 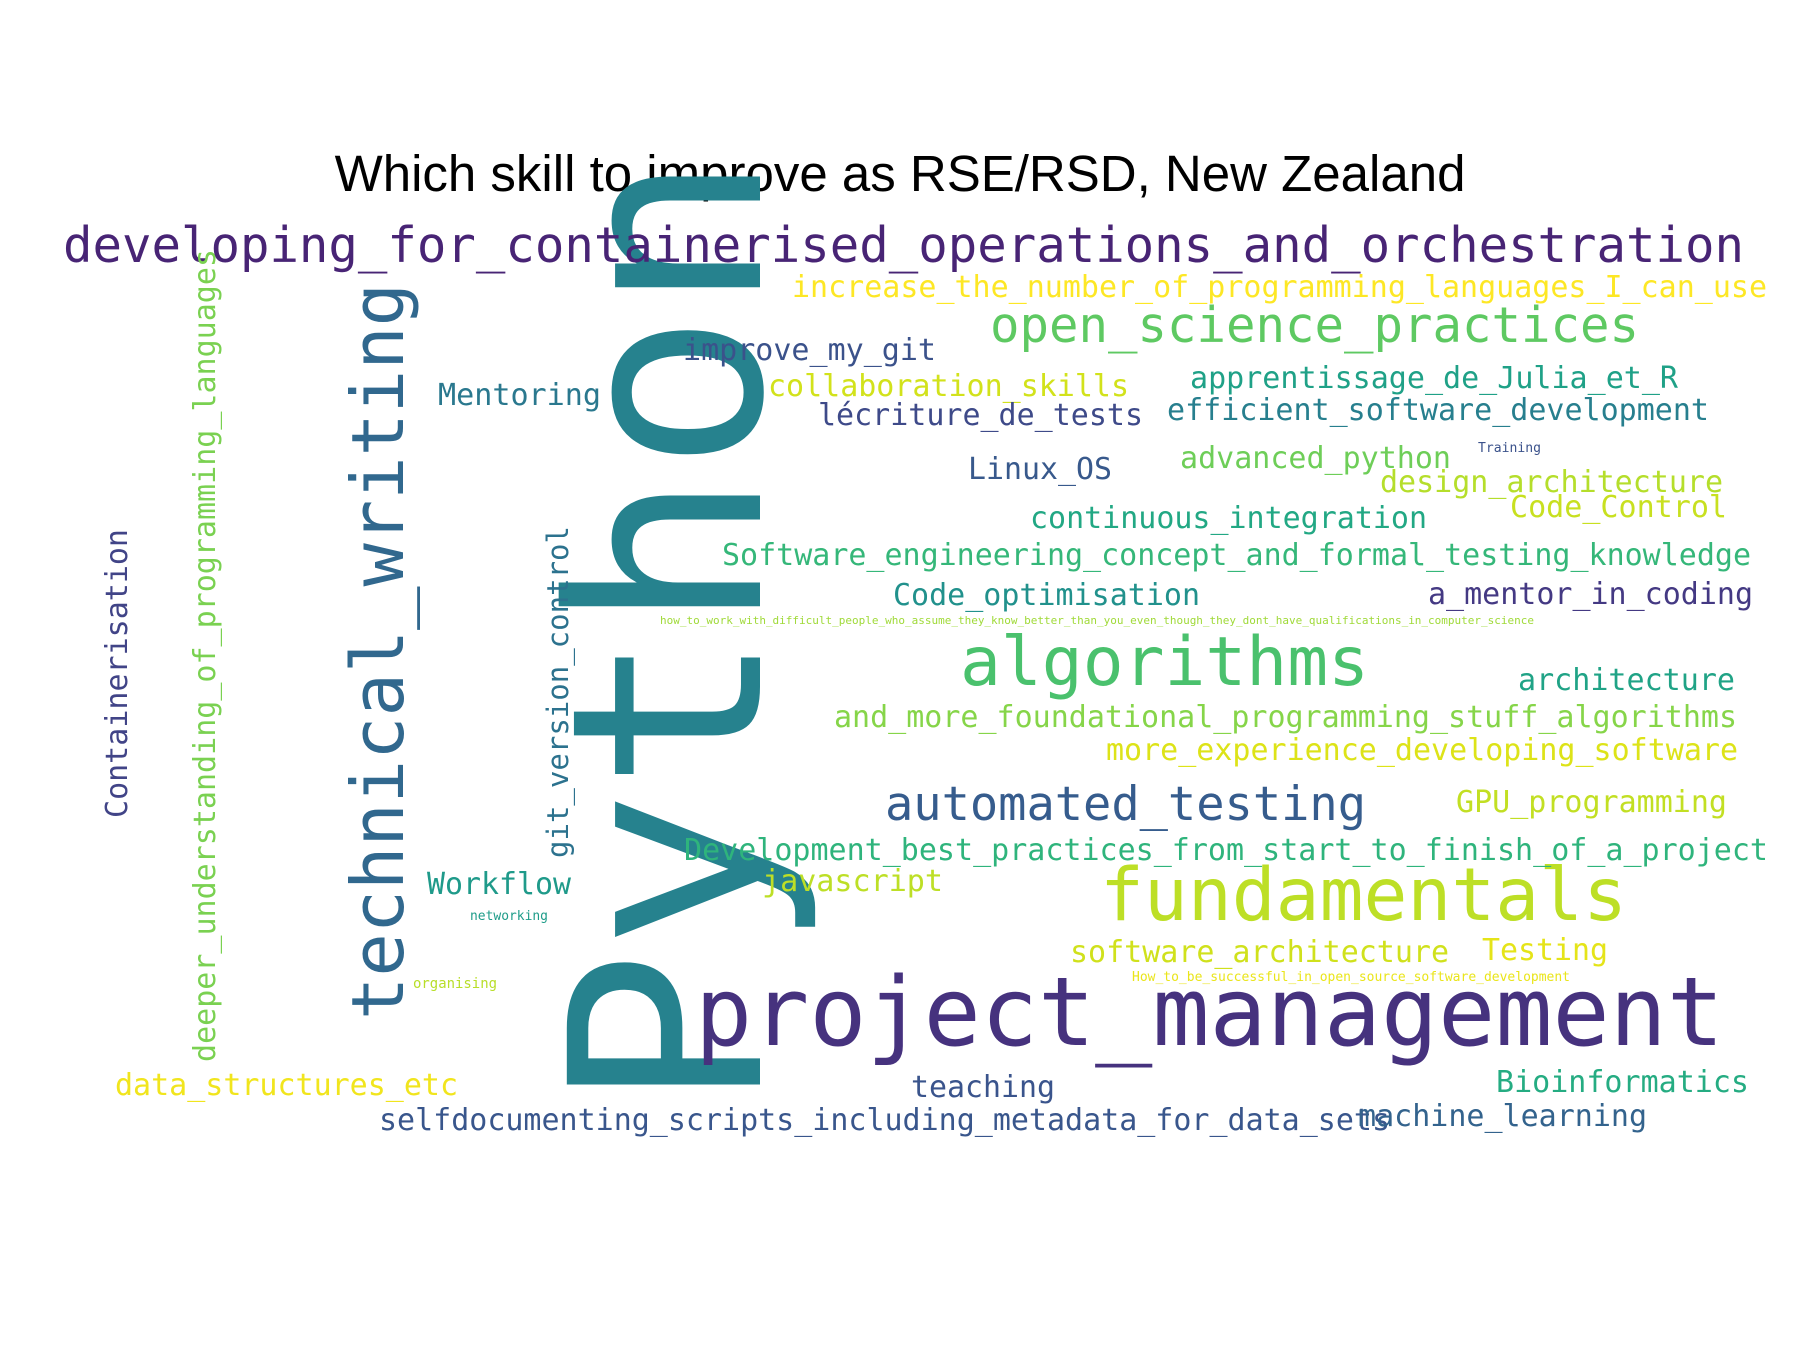 What do you see at coordinates (1502, 1116) in the screenshot?
I see `cloud-word: machine_learning` at bounding box center [1502, 1116].